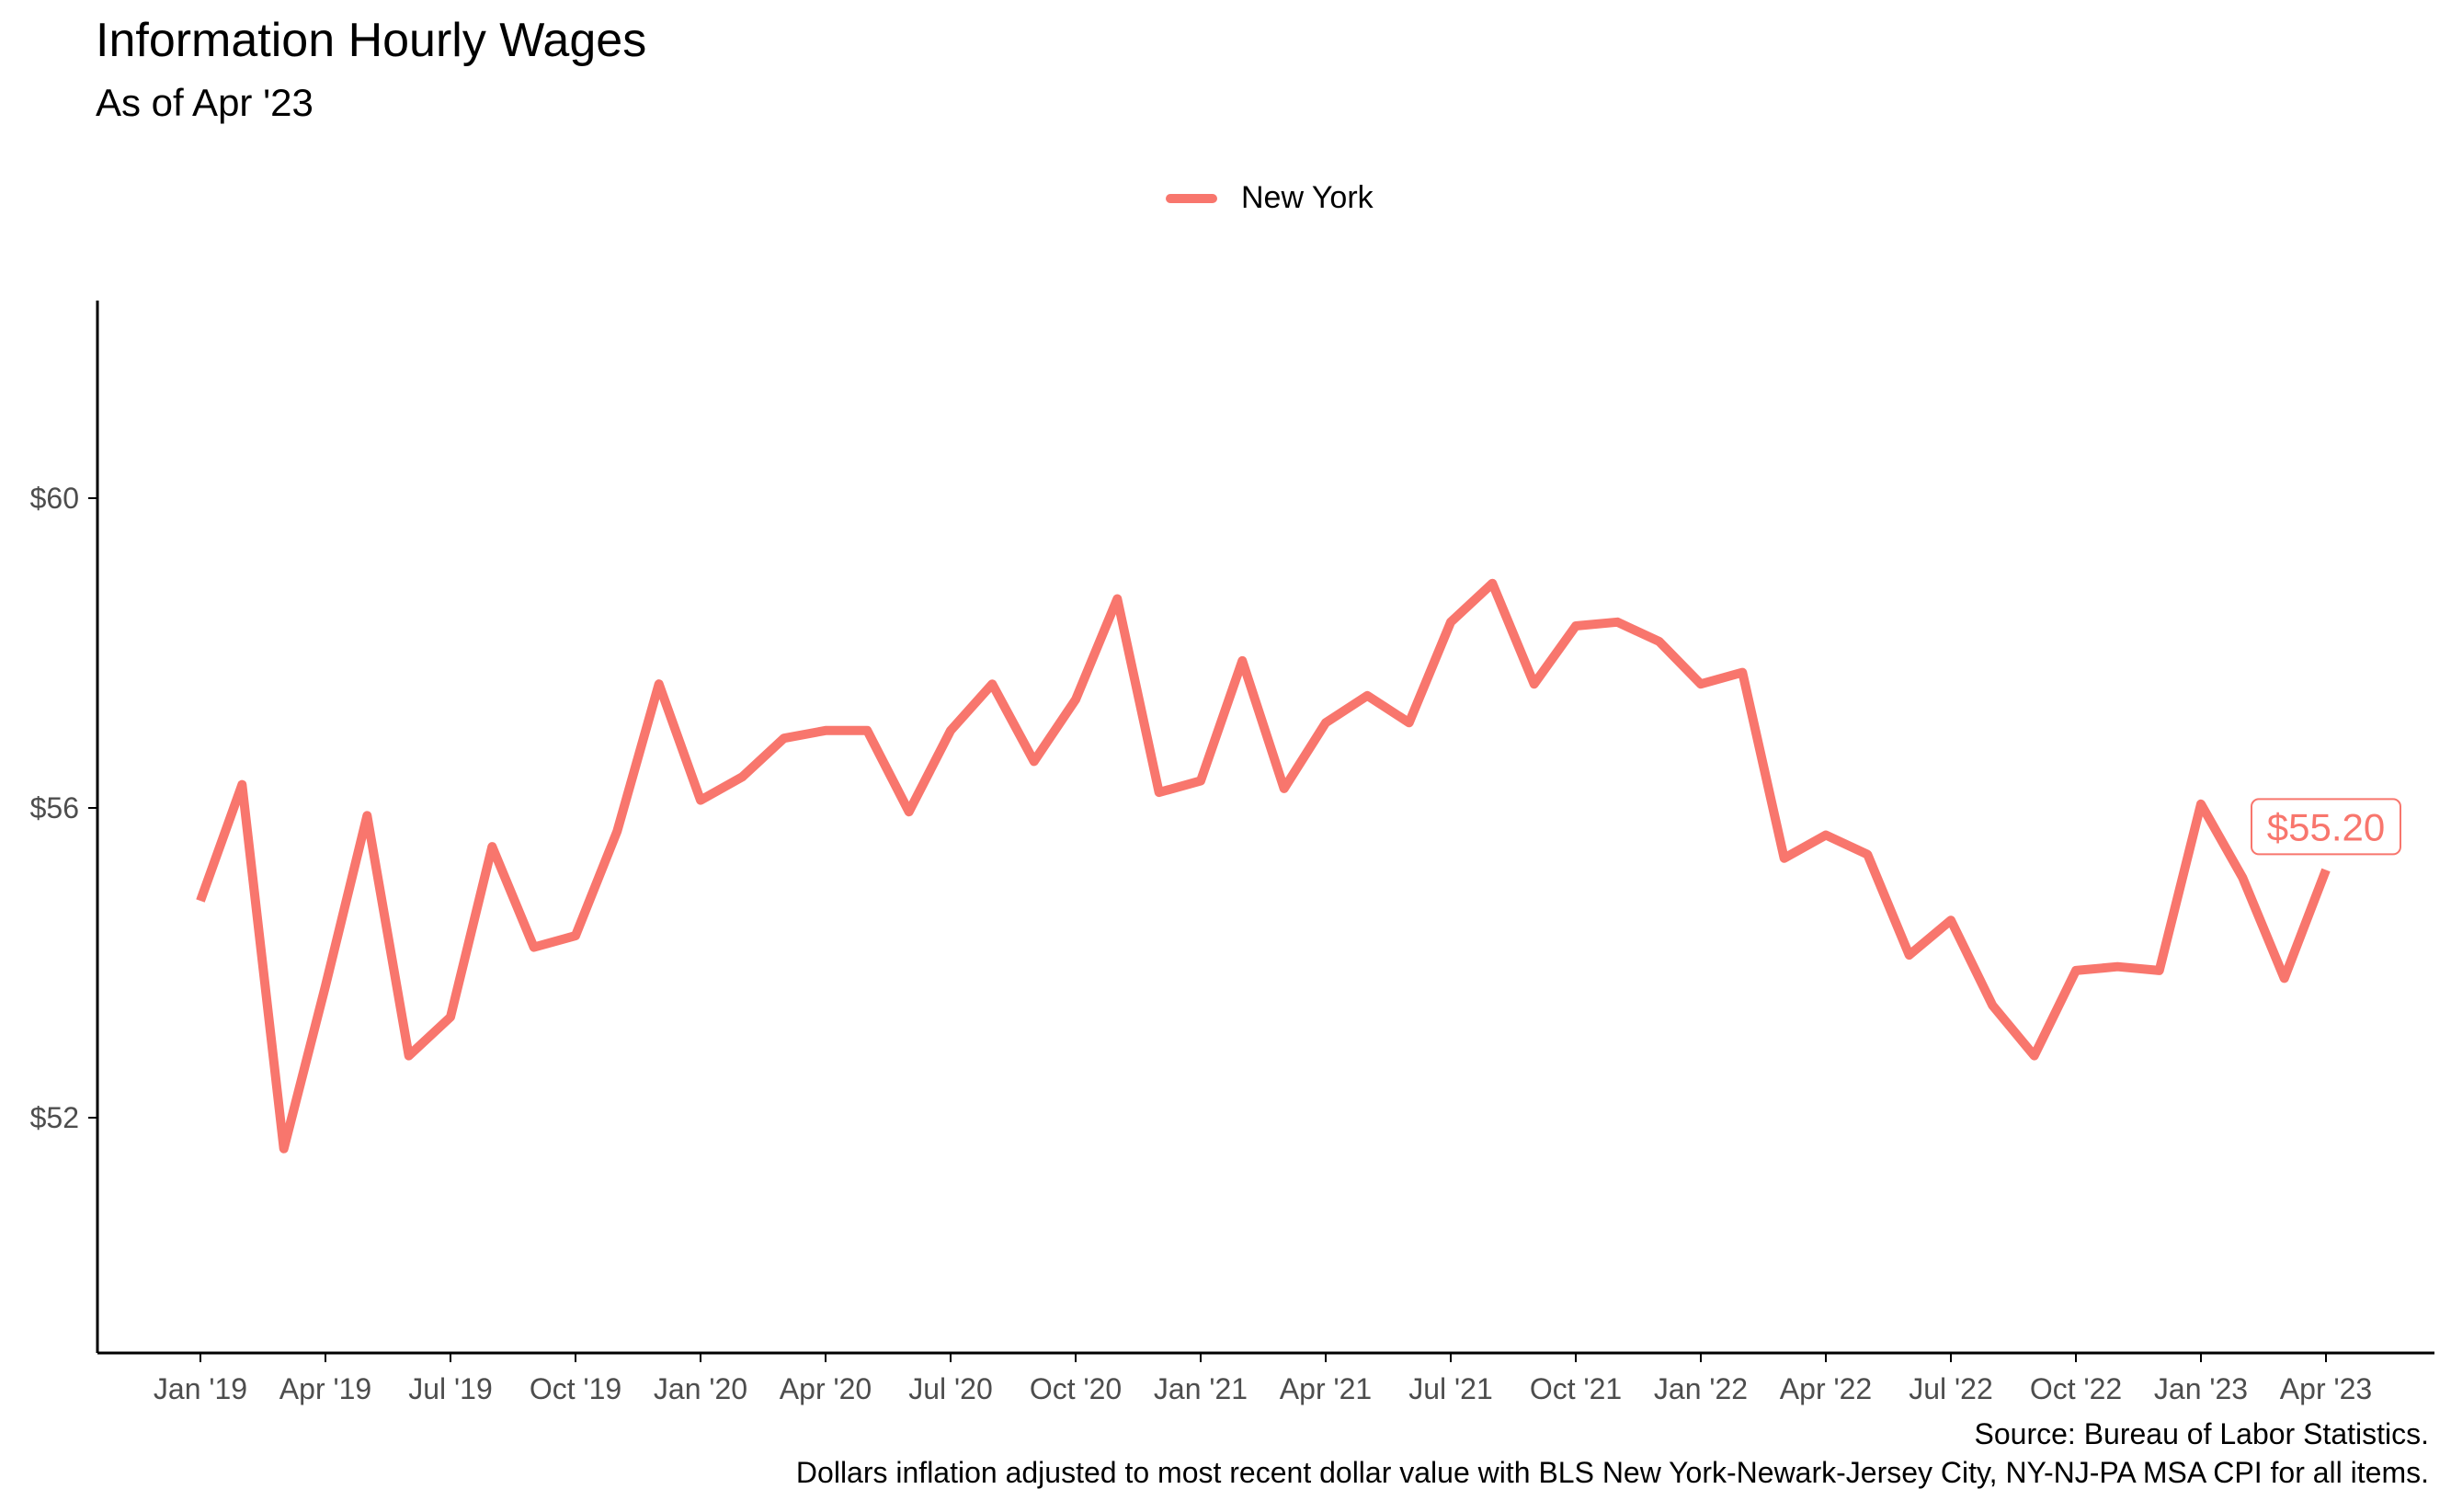  I want to click on x-tick-label: Jul '20, so click(950, 1388).